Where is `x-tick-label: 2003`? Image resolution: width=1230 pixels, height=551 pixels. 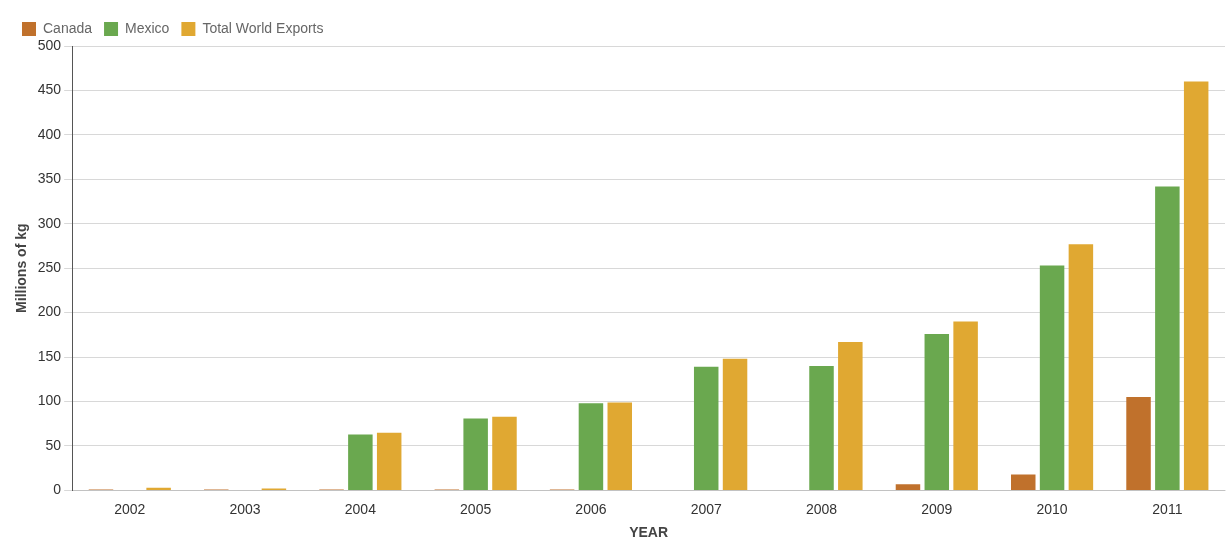
x-tick-label: 2003 is located at coordinates (245, 508).